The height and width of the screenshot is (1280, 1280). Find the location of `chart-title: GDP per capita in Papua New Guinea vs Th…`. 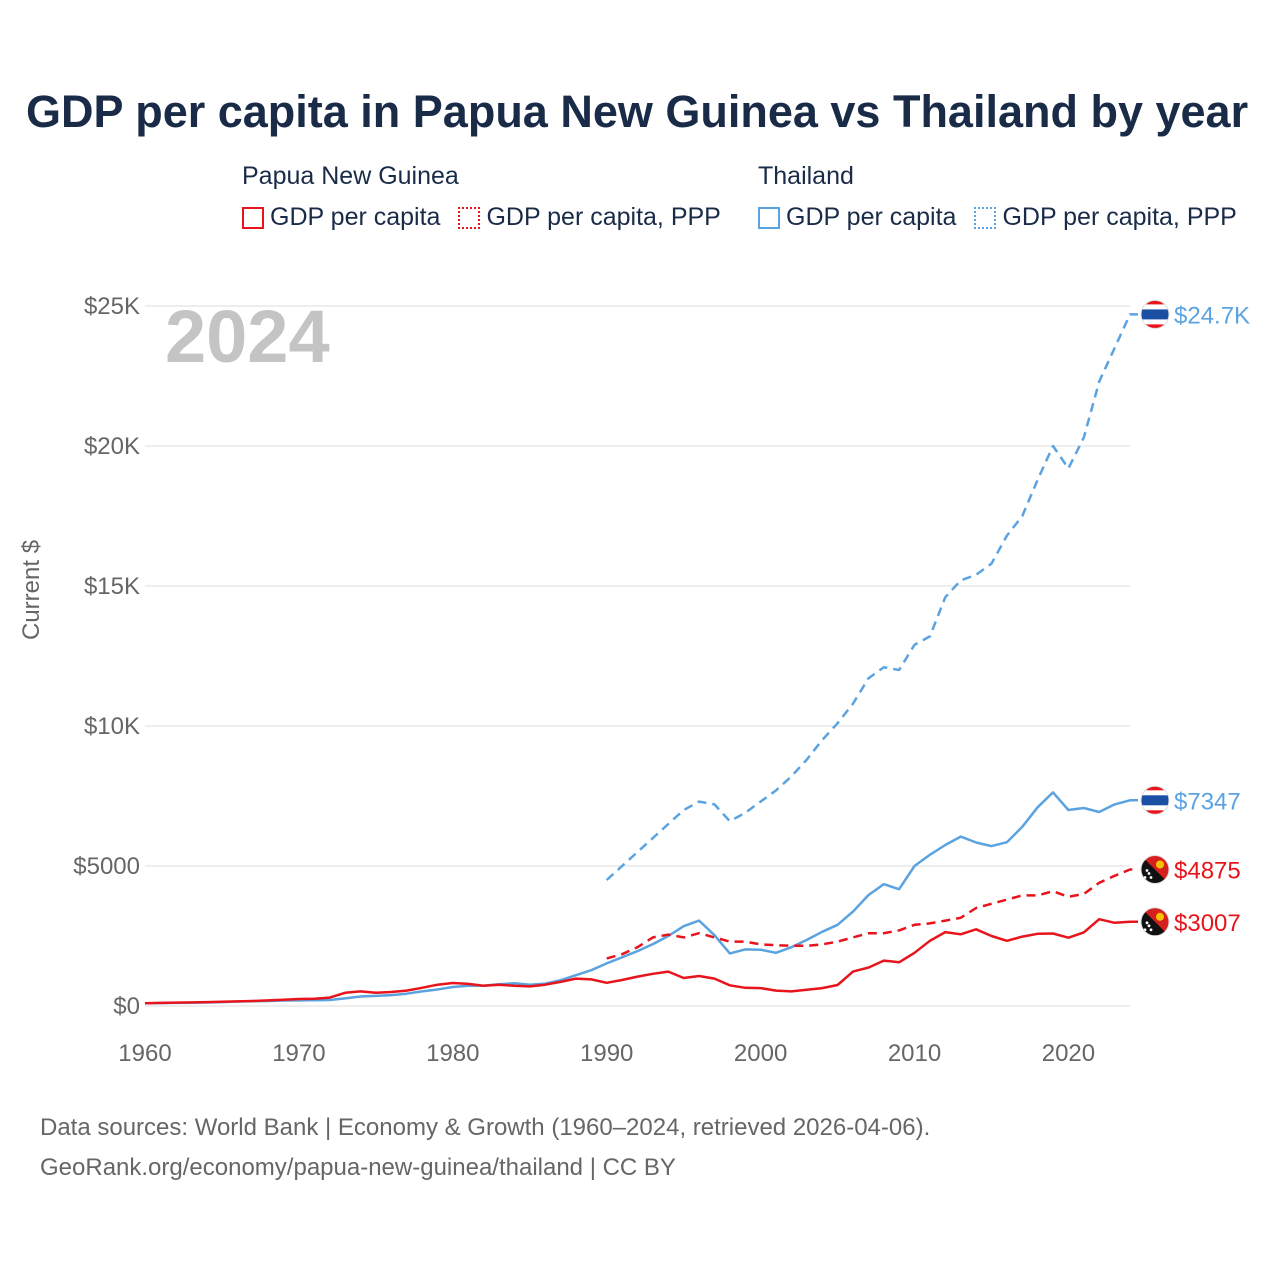

chart-title: GDP per capita in Papua New Guinea vs Th… is located at coordinates (637, 111).